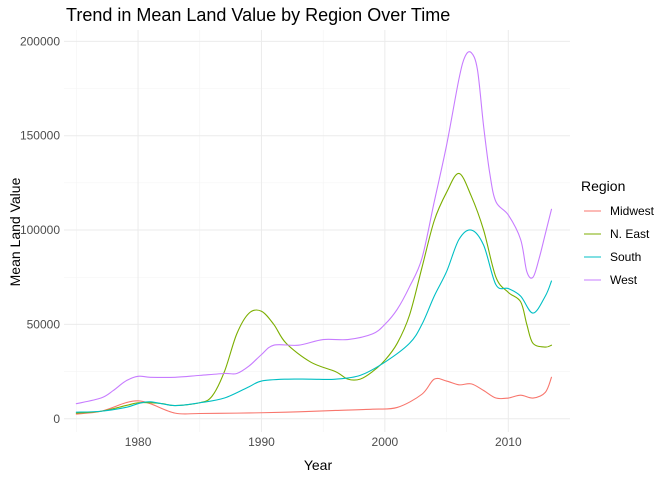  I want to click on y-tick-label: 50000, so click(44, 324).